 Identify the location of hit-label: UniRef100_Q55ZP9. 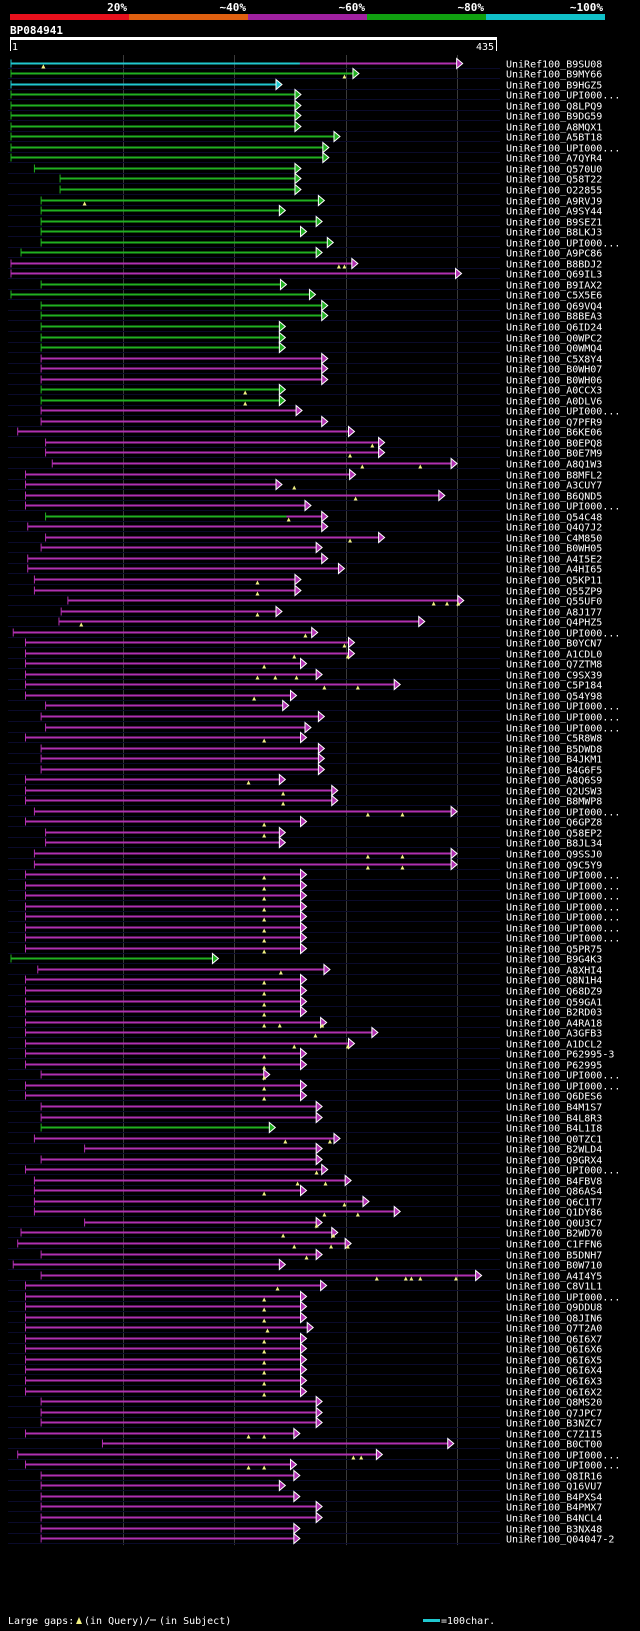
(554, 592).